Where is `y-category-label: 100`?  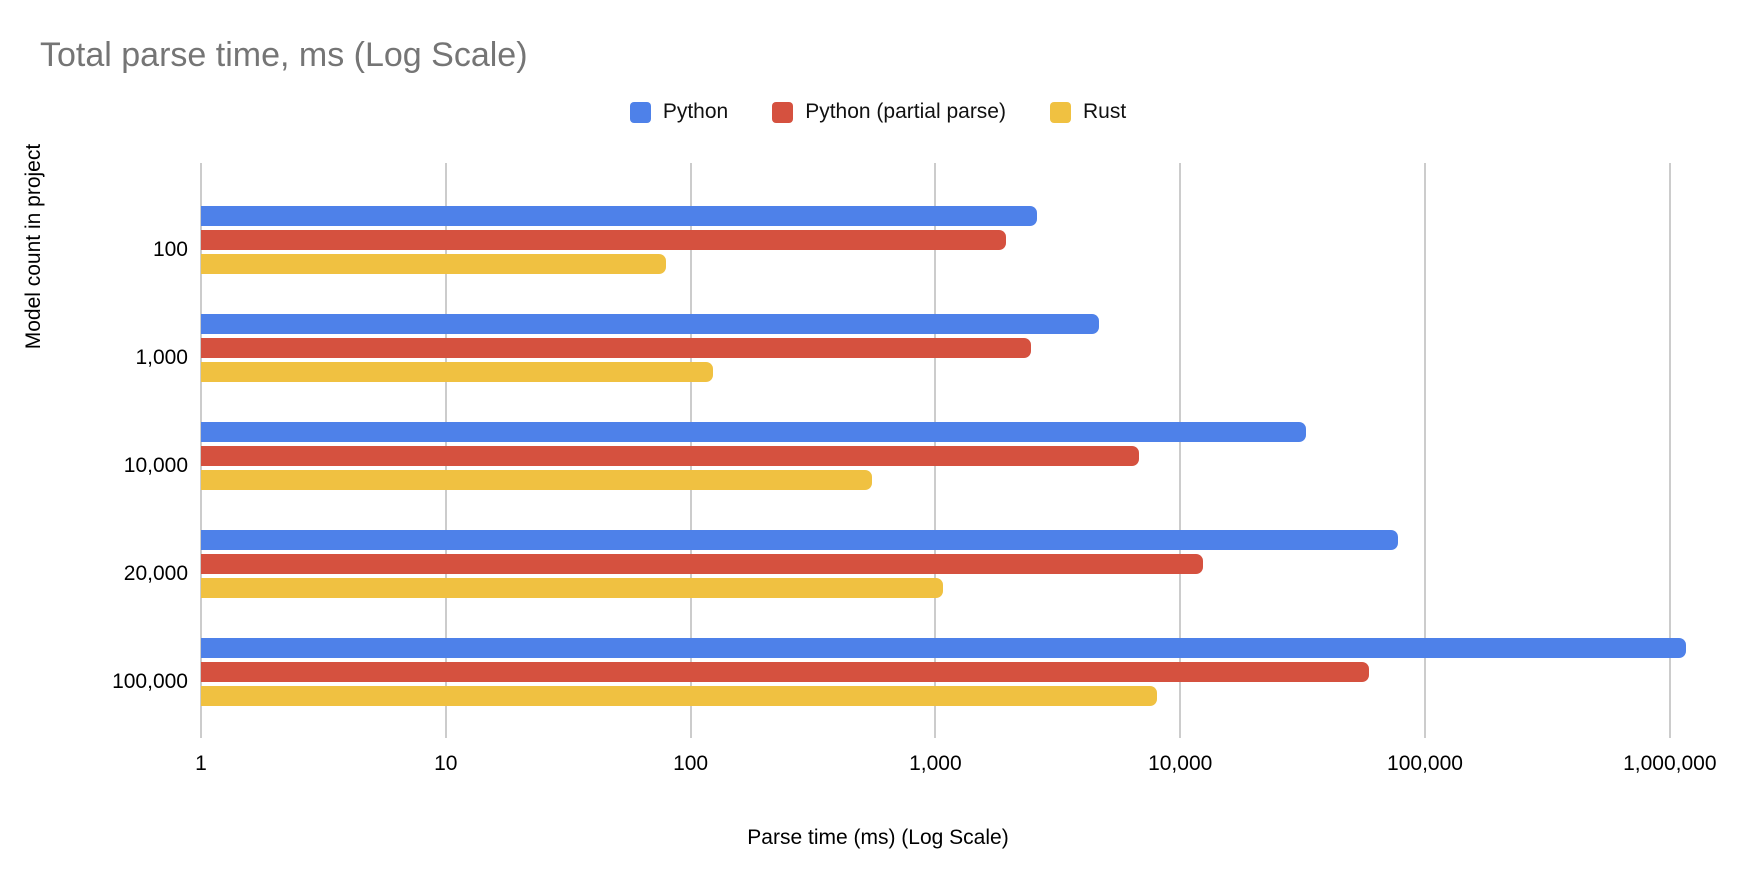 y-category-label: 100 is located at coordinates (170, 249).